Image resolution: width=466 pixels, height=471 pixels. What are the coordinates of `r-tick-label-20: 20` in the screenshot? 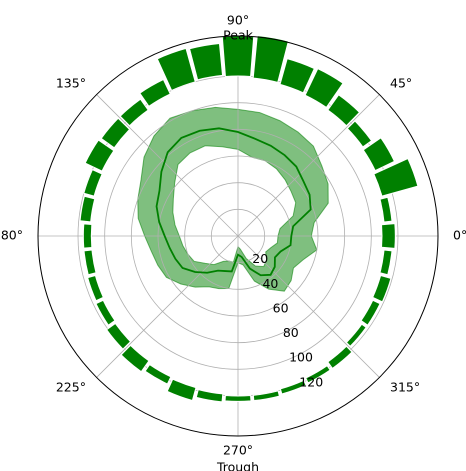 It's located at (260, 258).